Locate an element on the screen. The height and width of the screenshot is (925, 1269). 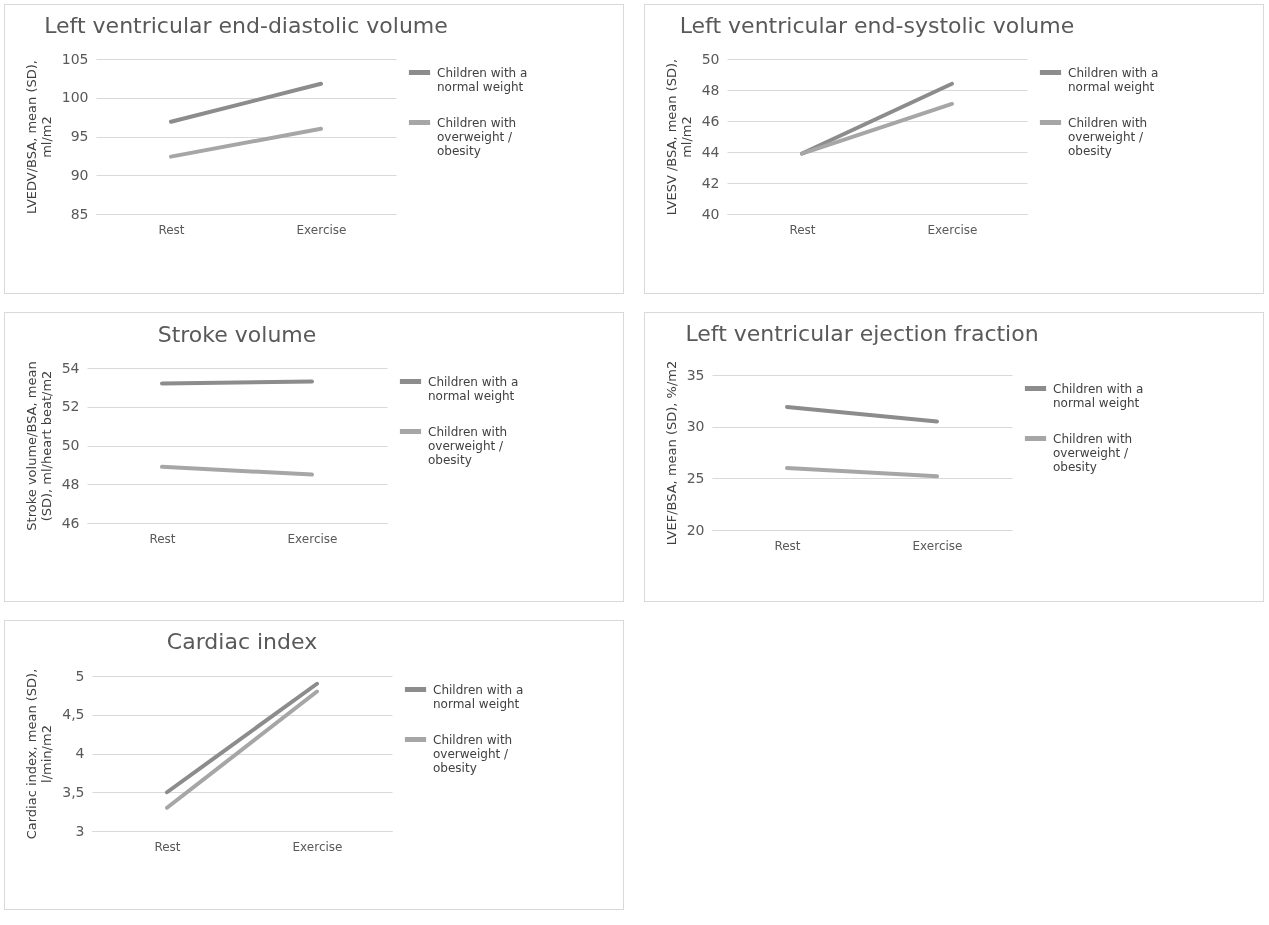
y-tick-label: 90 is located at coordinates (79, 174).